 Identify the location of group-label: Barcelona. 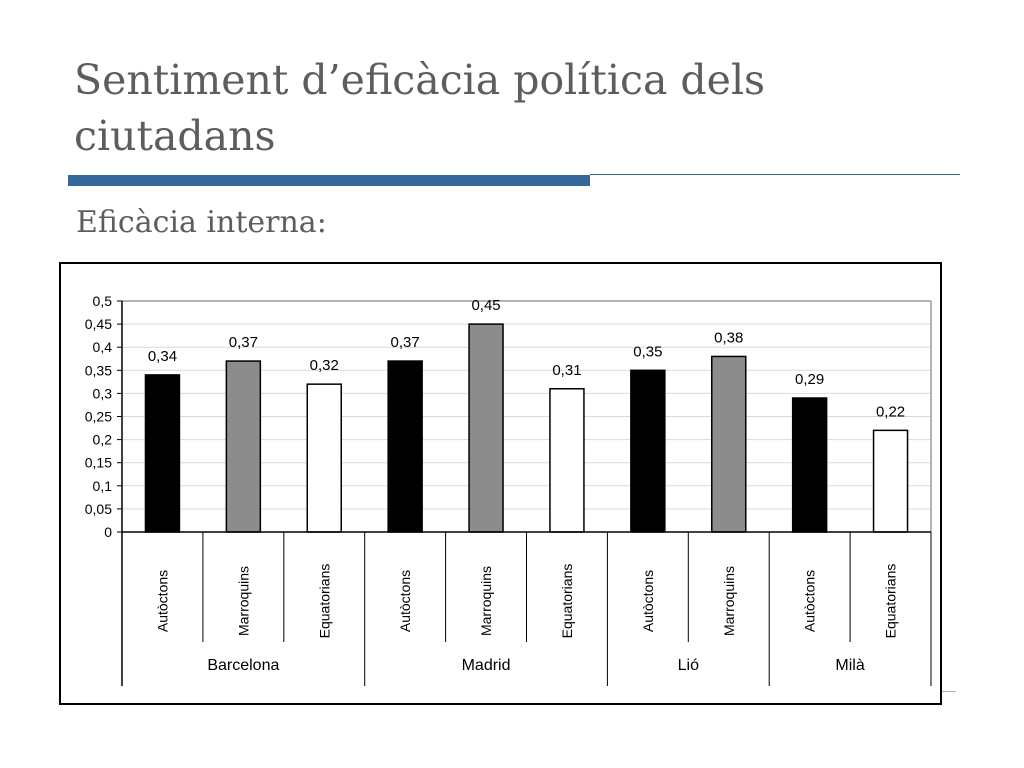
(243, 665).